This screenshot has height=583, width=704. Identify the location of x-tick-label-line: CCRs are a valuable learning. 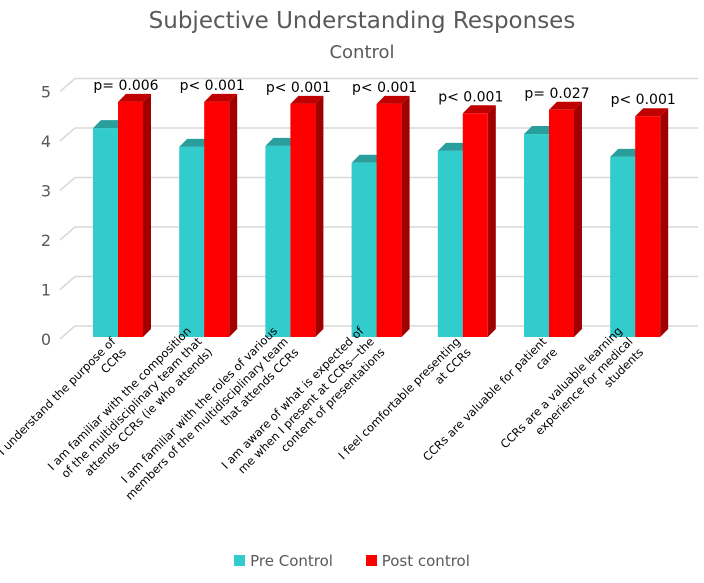
(561, 387).